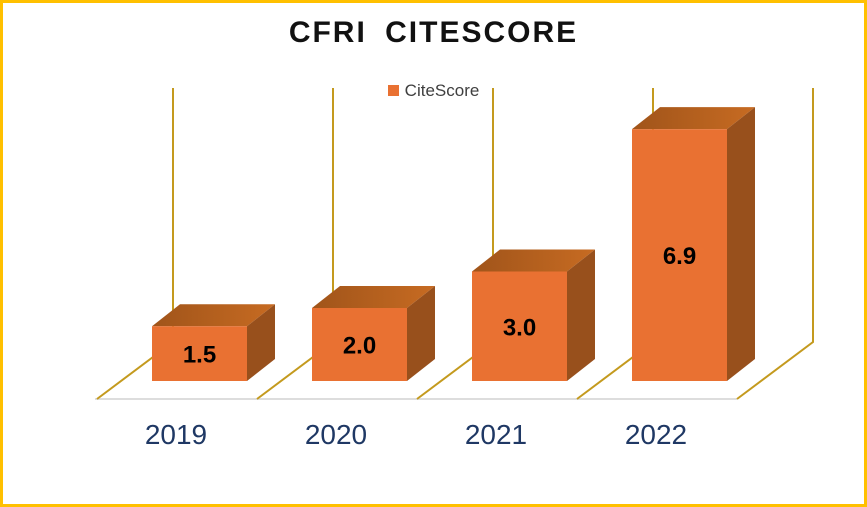 The image size is (867, 507). I want to click on bar-2022: 6.9, so click(693, 244).